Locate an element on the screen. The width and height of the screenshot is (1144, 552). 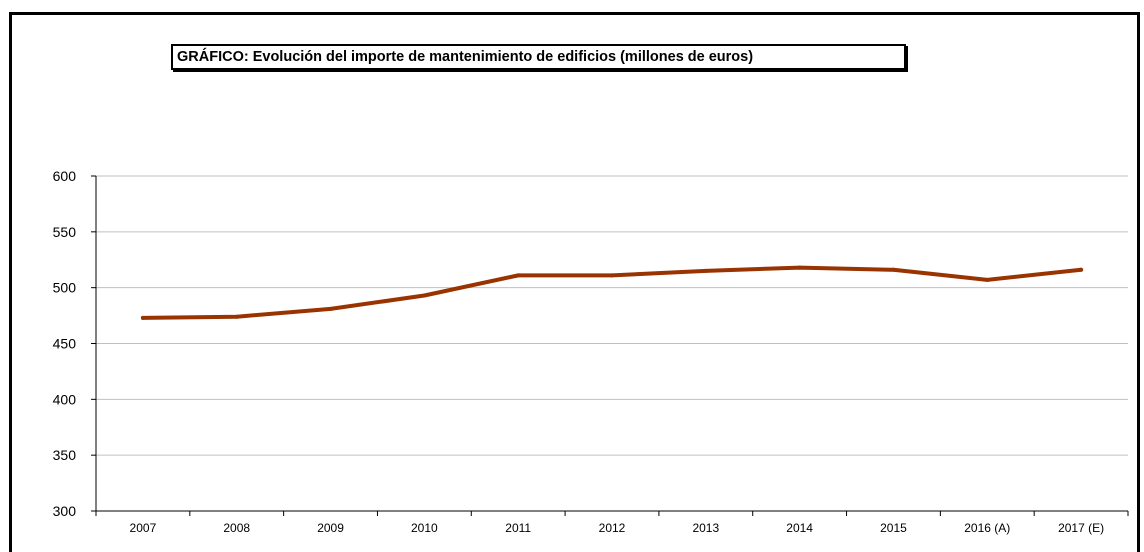
y-tick-label: 350 is located at coordinates (65, 455).